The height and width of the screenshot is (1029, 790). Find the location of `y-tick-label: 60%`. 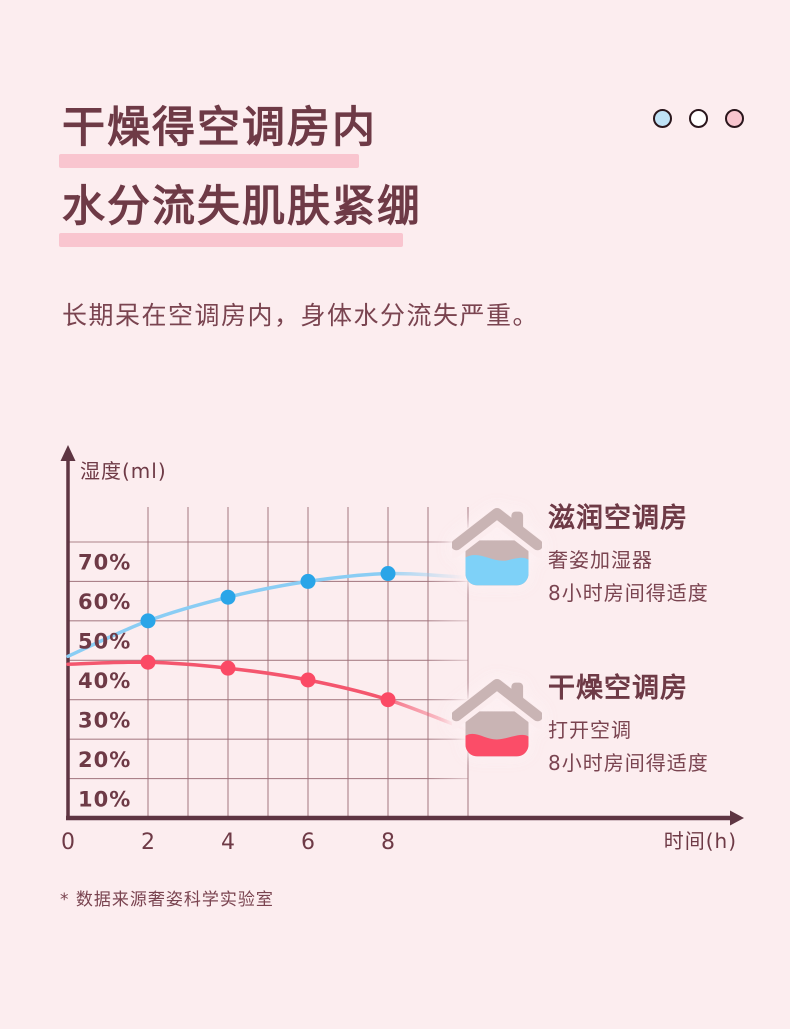

y-tick-label: 60% is located at coordinates (104, 602).